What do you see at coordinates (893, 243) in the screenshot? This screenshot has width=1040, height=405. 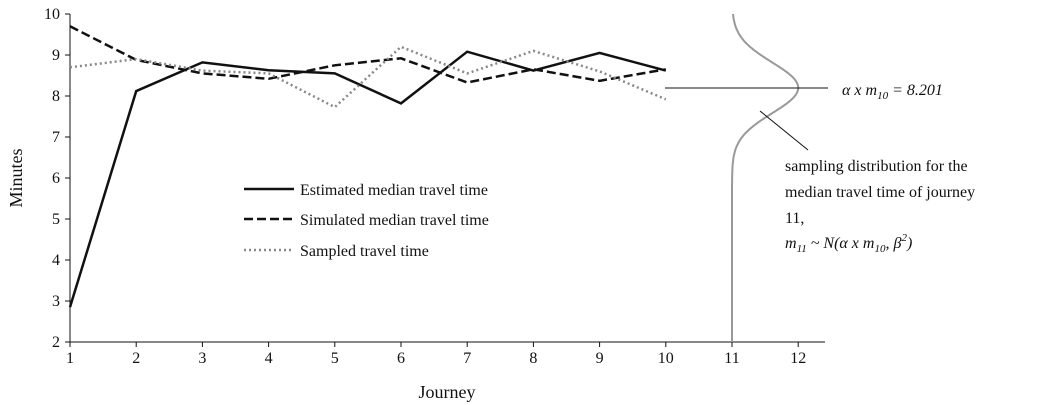 I see `formula-part2: , β` at bounding box center [893, 243].